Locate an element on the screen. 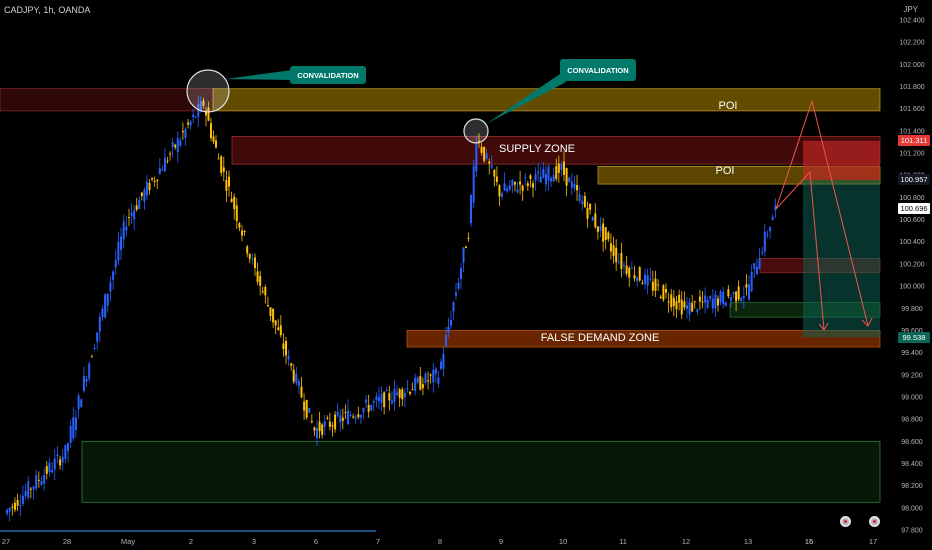 This screenshot has height=550, width=932. y-tick-label: 99.800 is located at coordinates (912, 309).